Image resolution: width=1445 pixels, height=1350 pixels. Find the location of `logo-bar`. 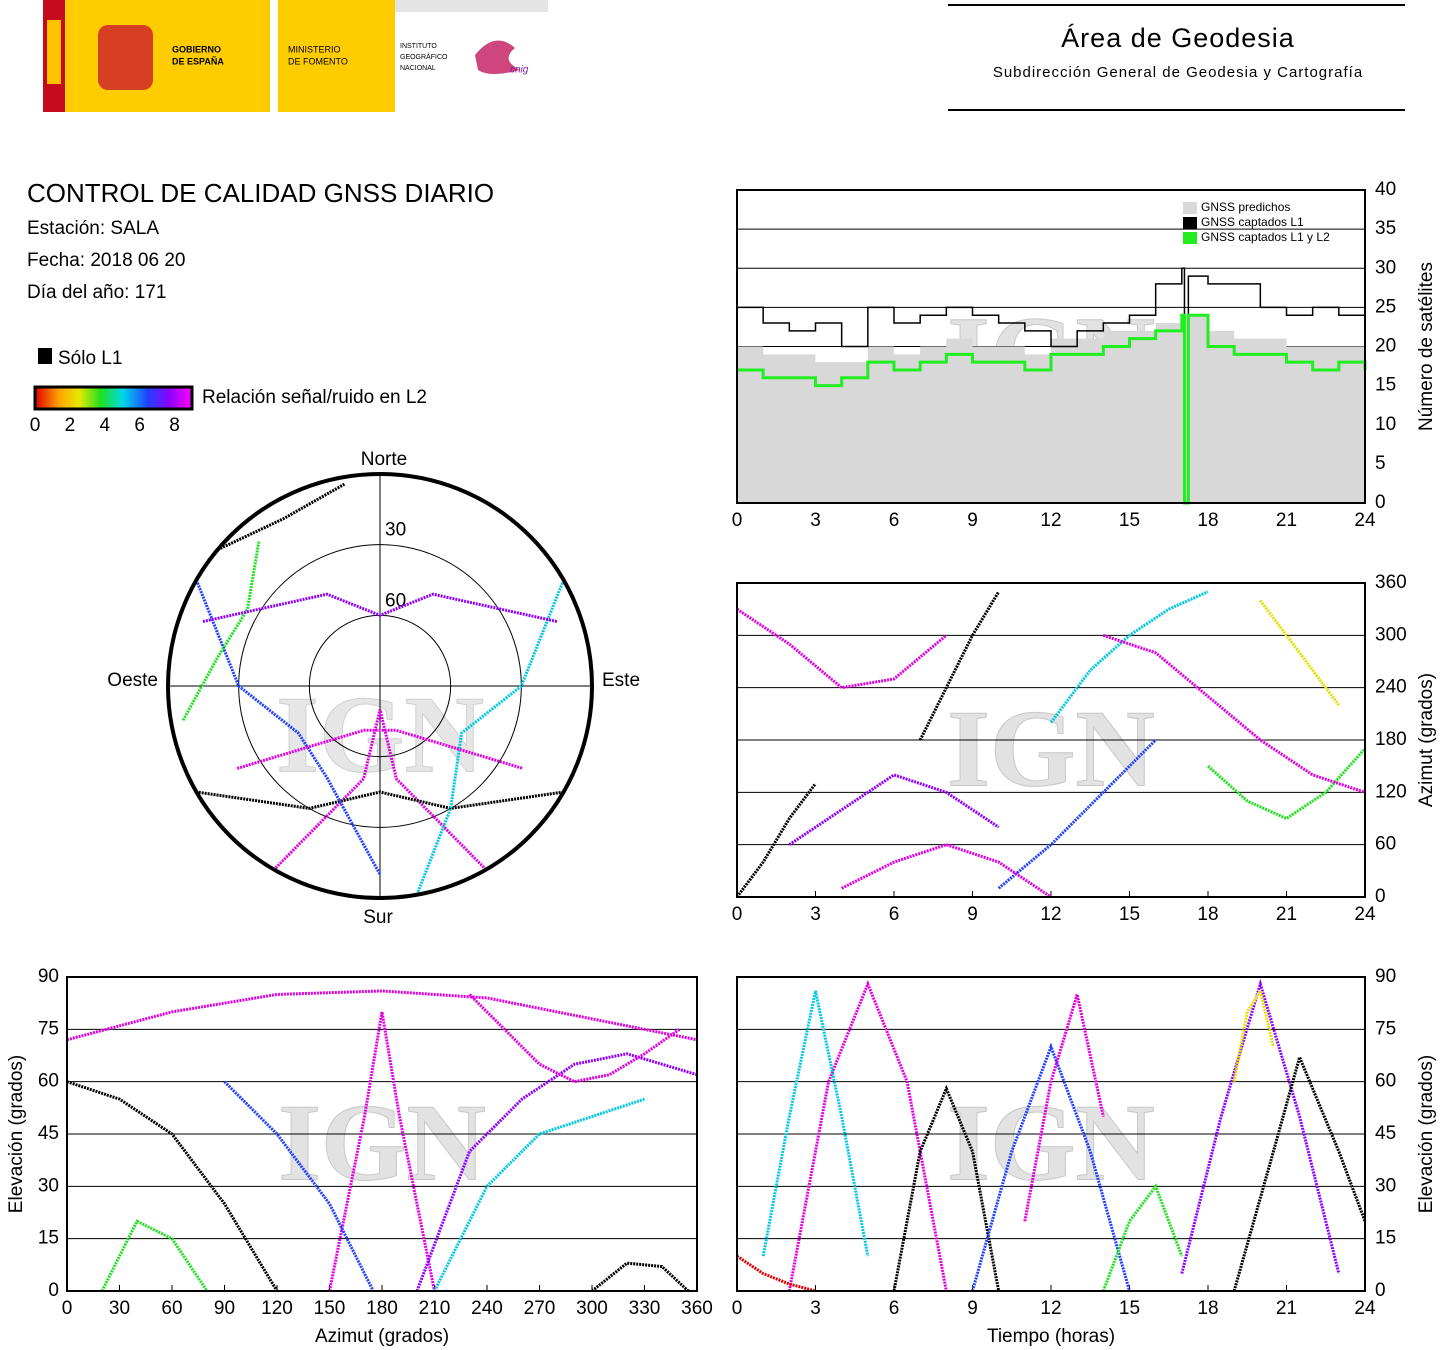

logo-bar is located at coordinates (471, 6).